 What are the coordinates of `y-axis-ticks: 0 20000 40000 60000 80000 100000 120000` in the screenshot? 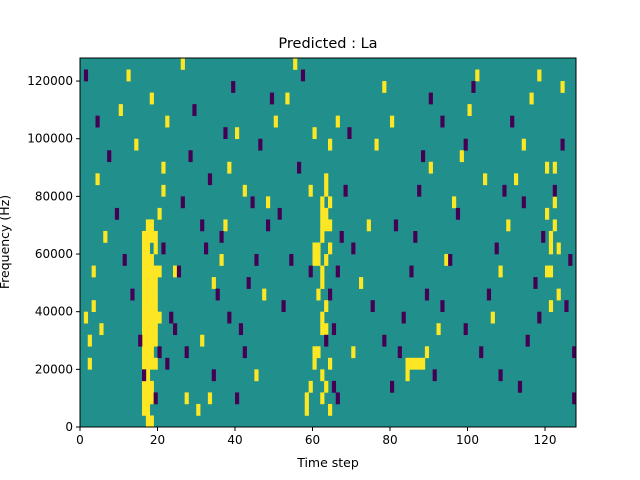 It's located at (53, 254).